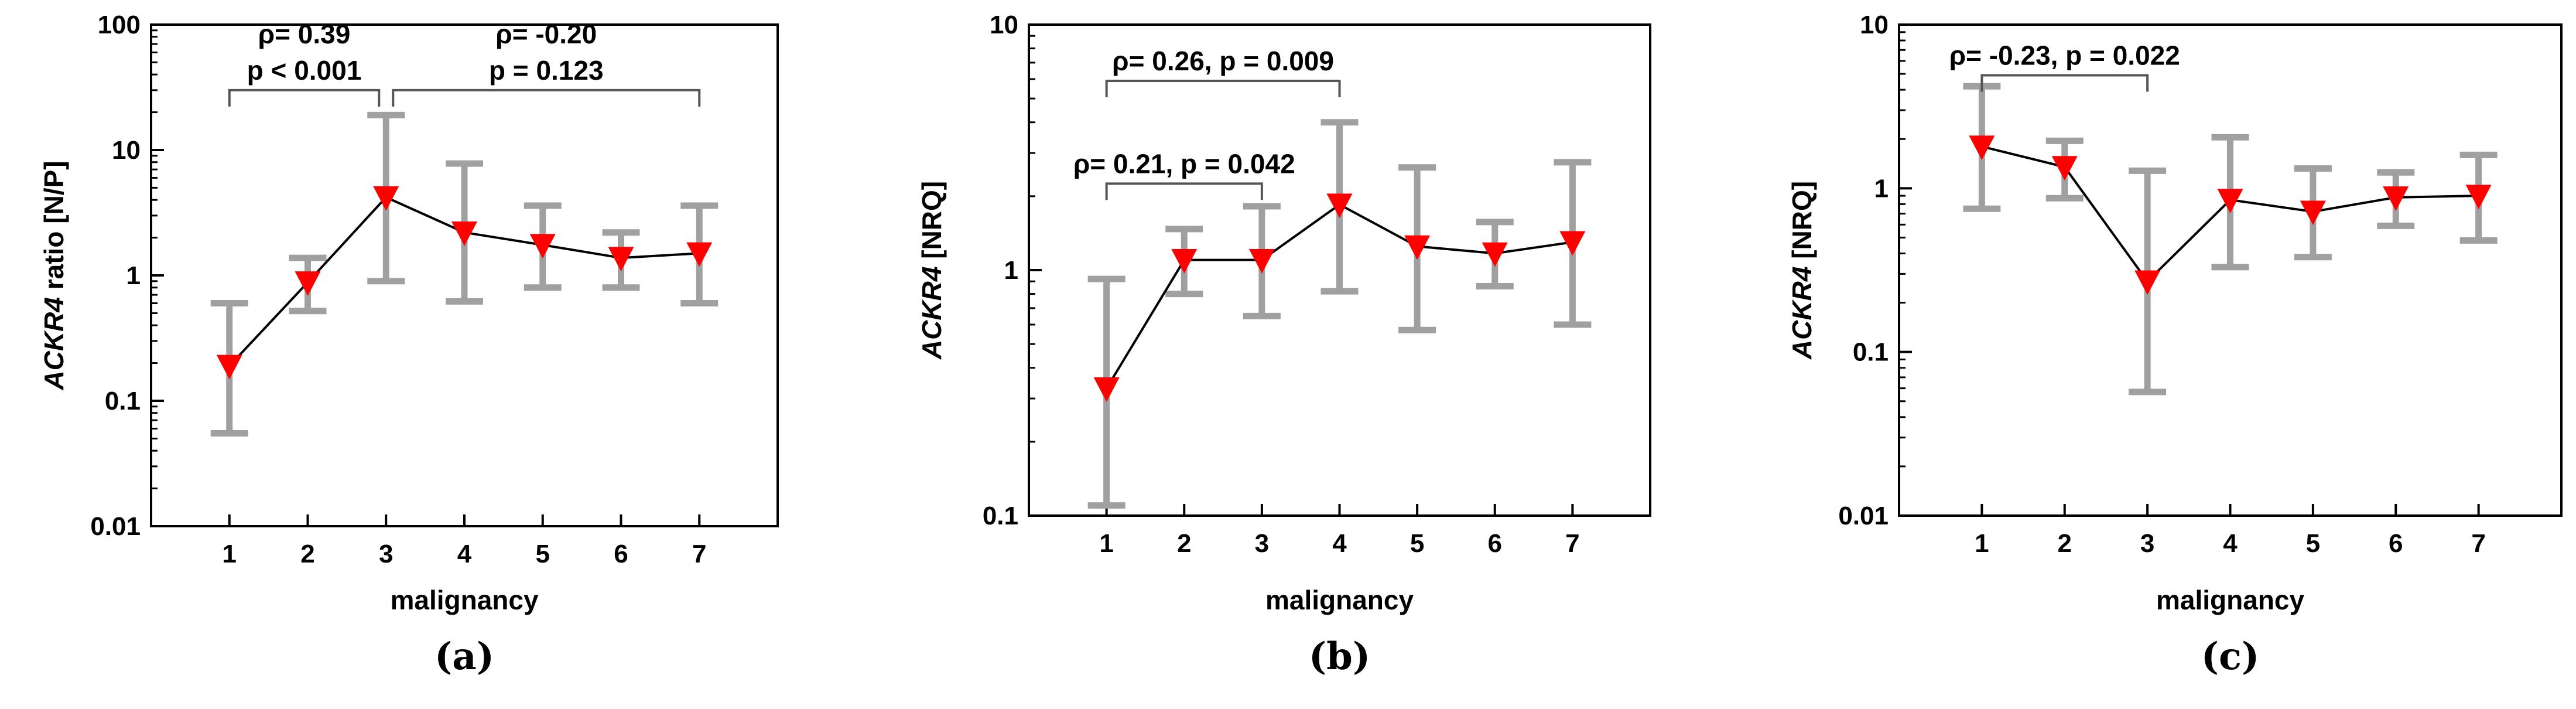 The width and height of the screenshot is (2576, 709). What do you see at coordinates (2064, 55) in the screenshot?
I see `annotation-text: ρ= -0.23, p = 0.022` at bounding box center [2064, 55].